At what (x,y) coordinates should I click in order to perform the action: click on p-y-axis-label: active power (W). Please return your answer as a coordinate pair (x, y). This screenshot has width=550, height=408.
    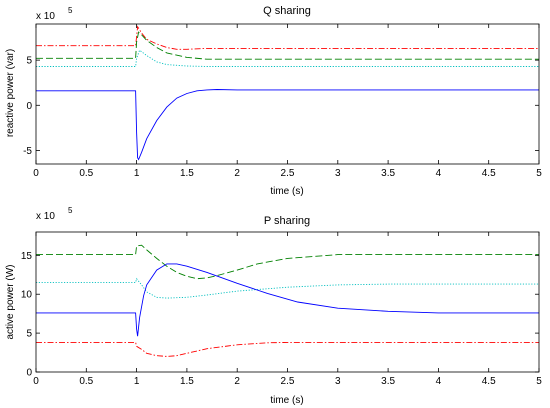
    Looking at the image, I should click on (10, 301).